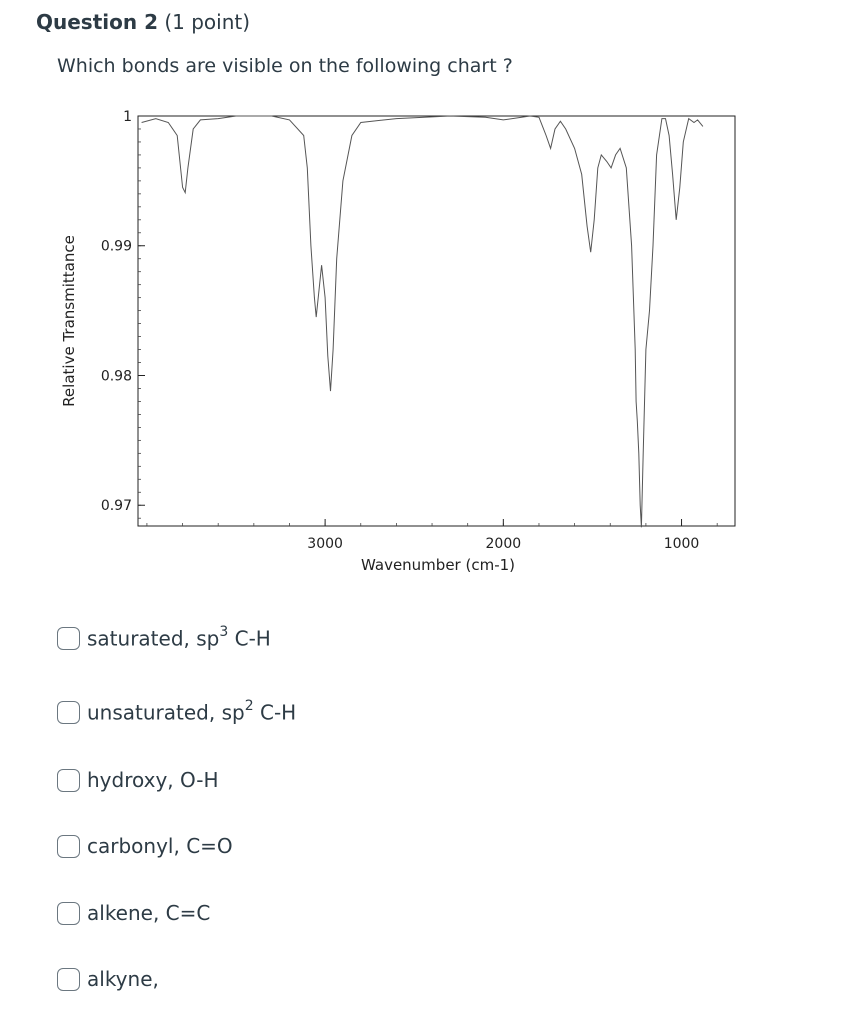  Describe the element at coordinates (123, 311) in the screenshot. I see `y-axis-ticks: 1 0.99 0.98 0.97` at that location.